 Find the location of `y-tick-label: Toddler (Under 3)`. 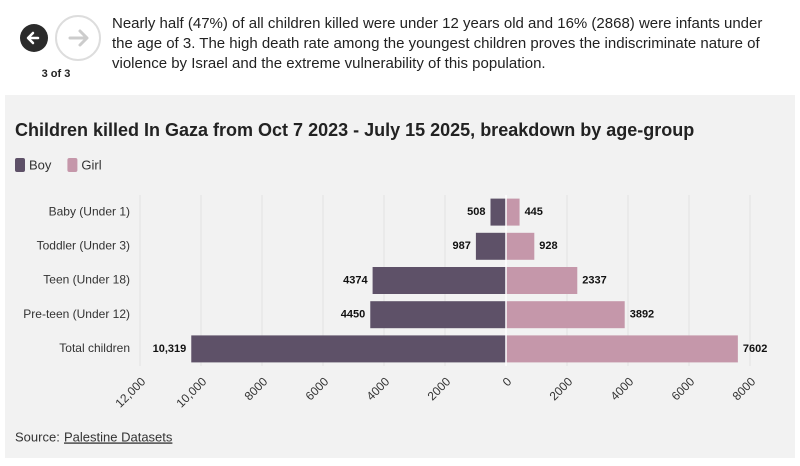

y-tick-label: Toddler (Under 3) is located at coordinates (83, 245).